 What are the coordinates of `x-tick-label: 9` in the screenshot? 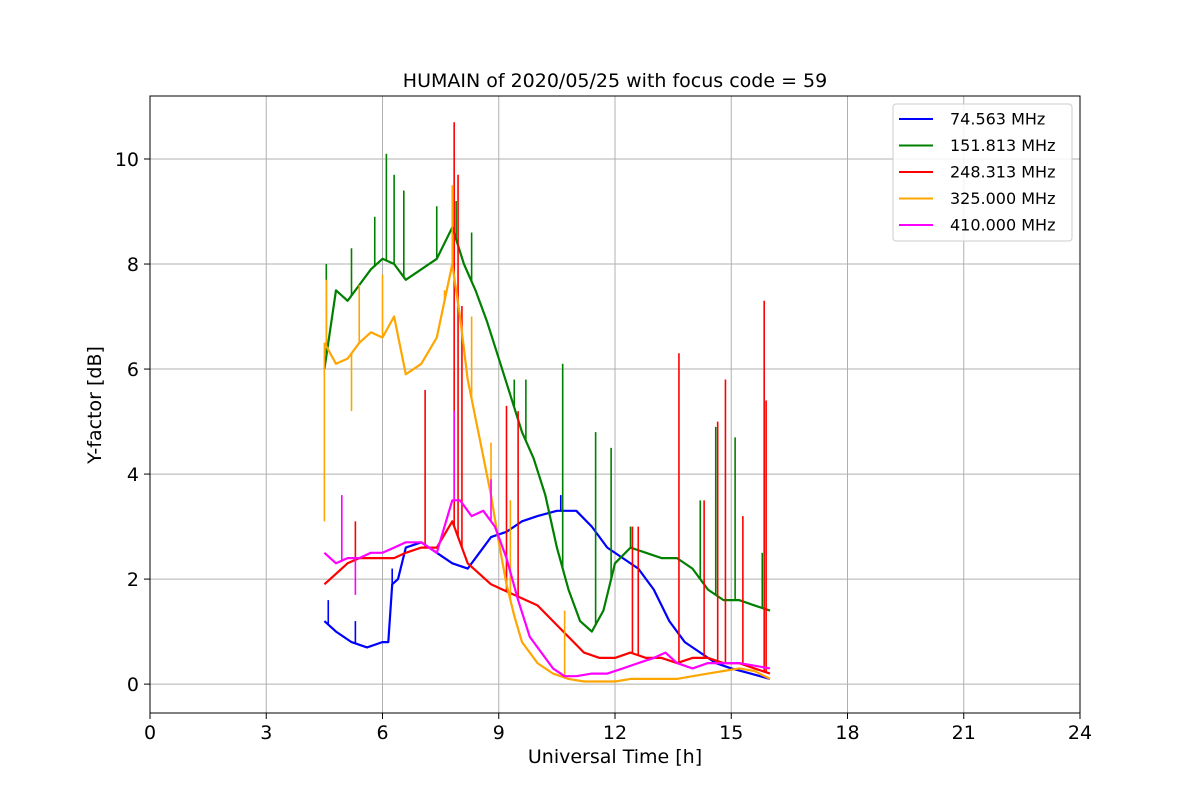 It's located at (499, 733).